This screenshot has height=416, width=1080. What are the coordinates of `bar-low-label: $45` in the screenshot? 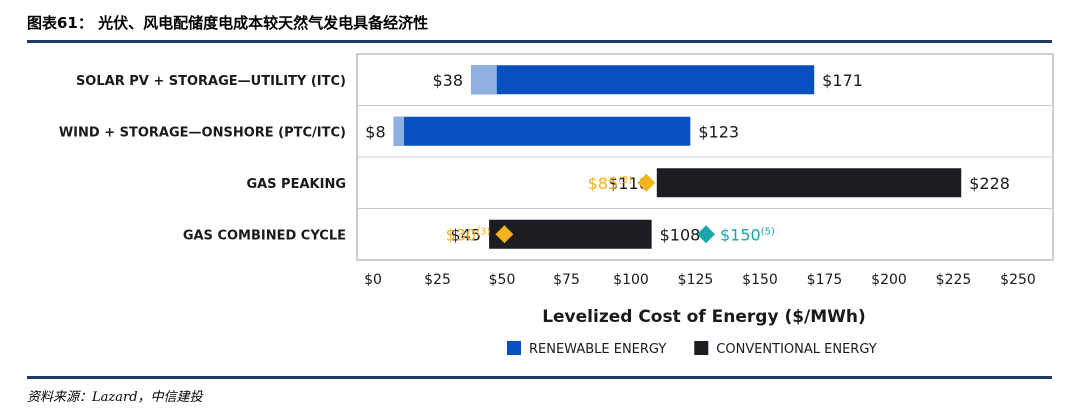 It's located at (466, 234).